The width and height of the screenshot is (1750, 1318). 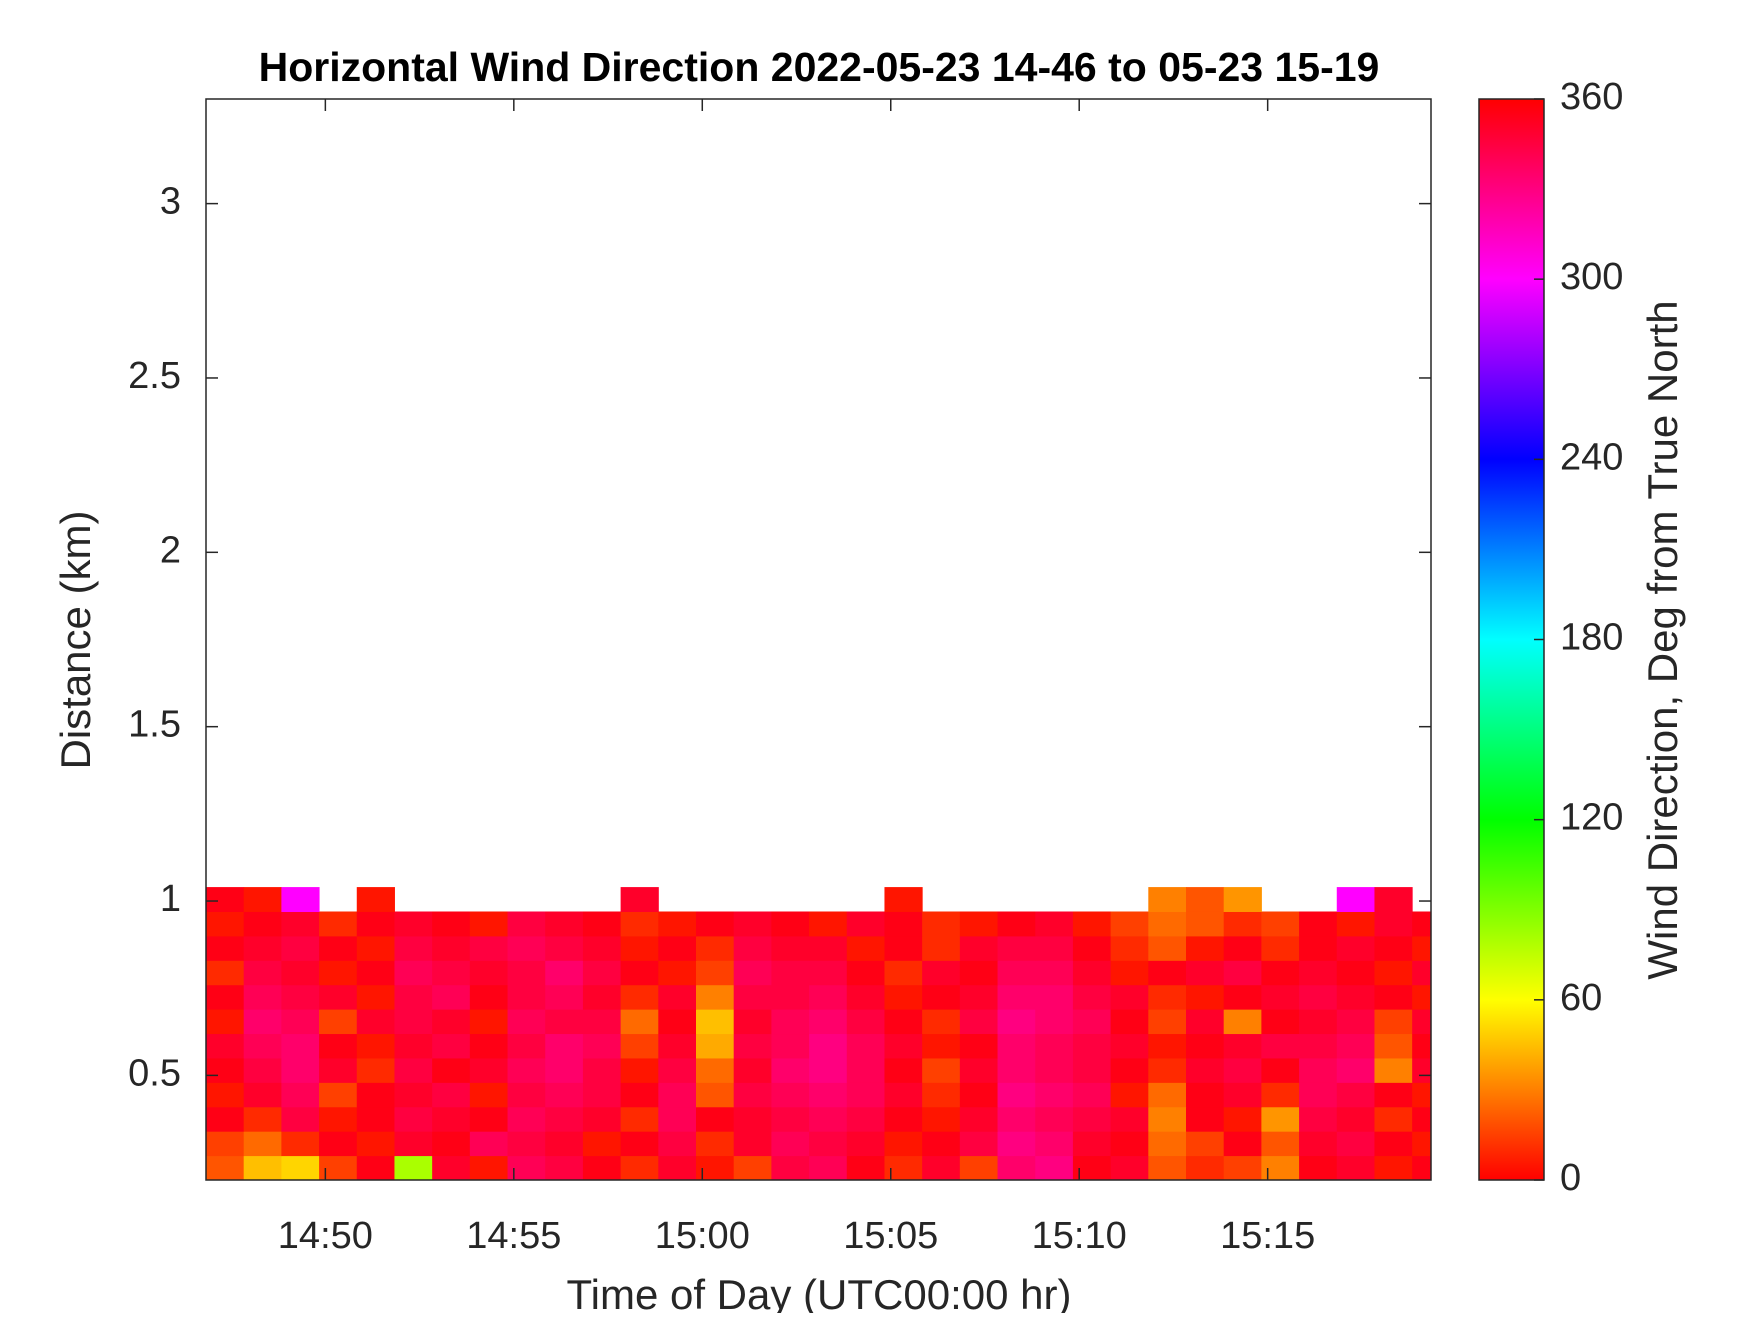 I want to click on colorbar-tick-label: 60, so click(x=1581, y=998).